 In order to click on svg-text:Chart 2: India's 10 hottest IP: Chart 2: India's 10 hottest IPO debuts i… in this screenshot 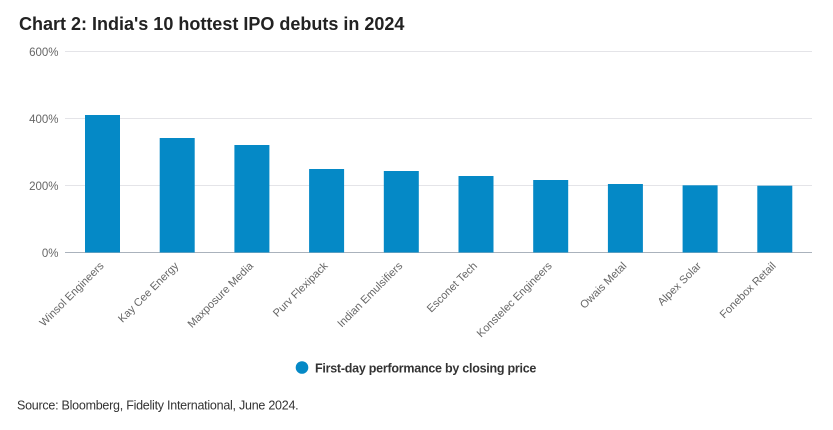, I will do `click(211, 24)`.